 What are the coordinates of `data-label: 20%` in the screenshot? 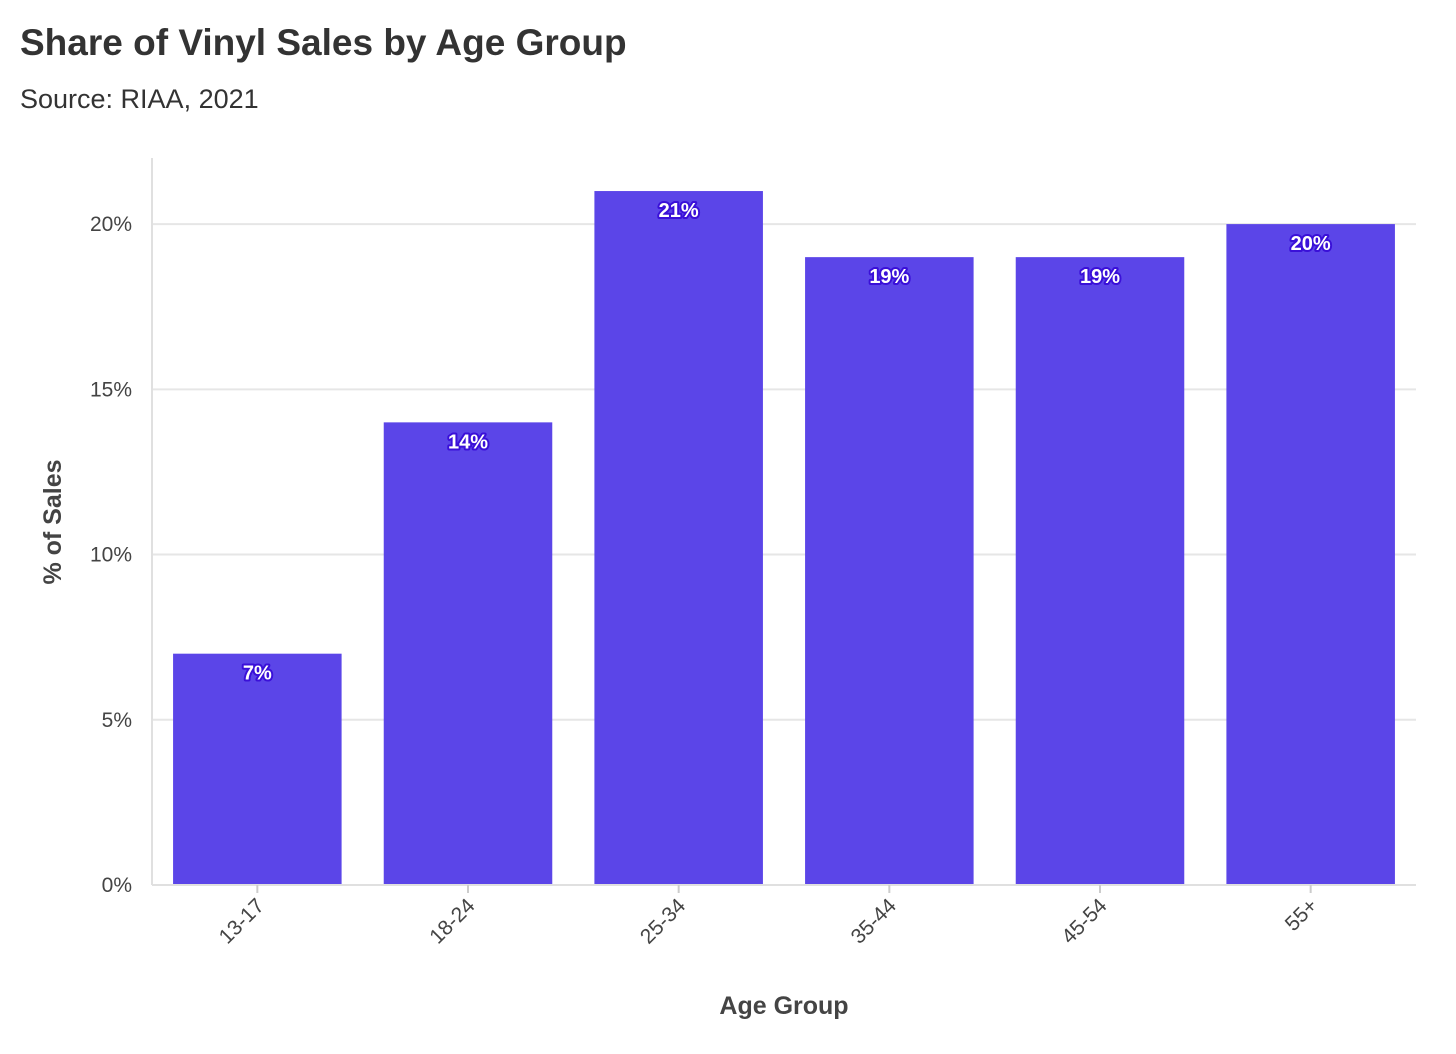 It's located at (1311, 244).